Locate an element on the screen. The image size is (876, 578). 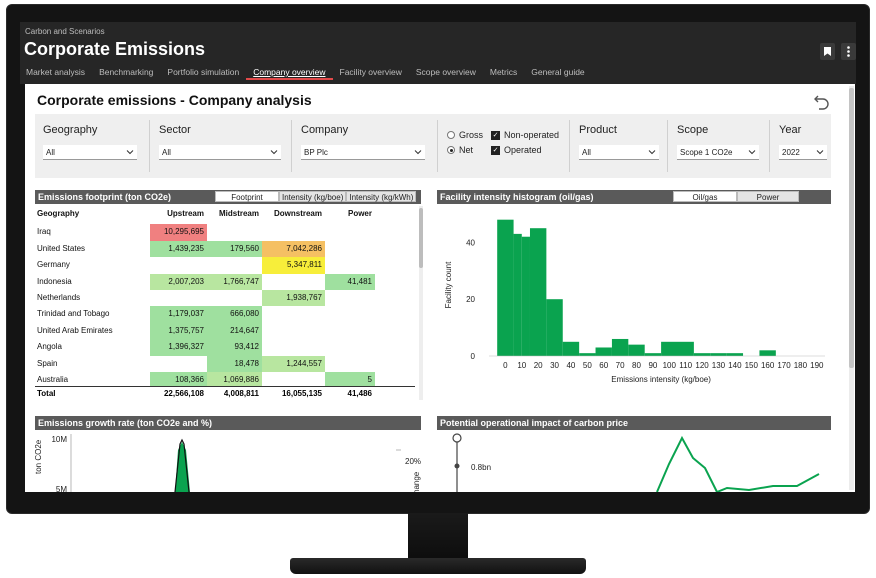
gross-radio: Gross is located at coordinates (465, 135).